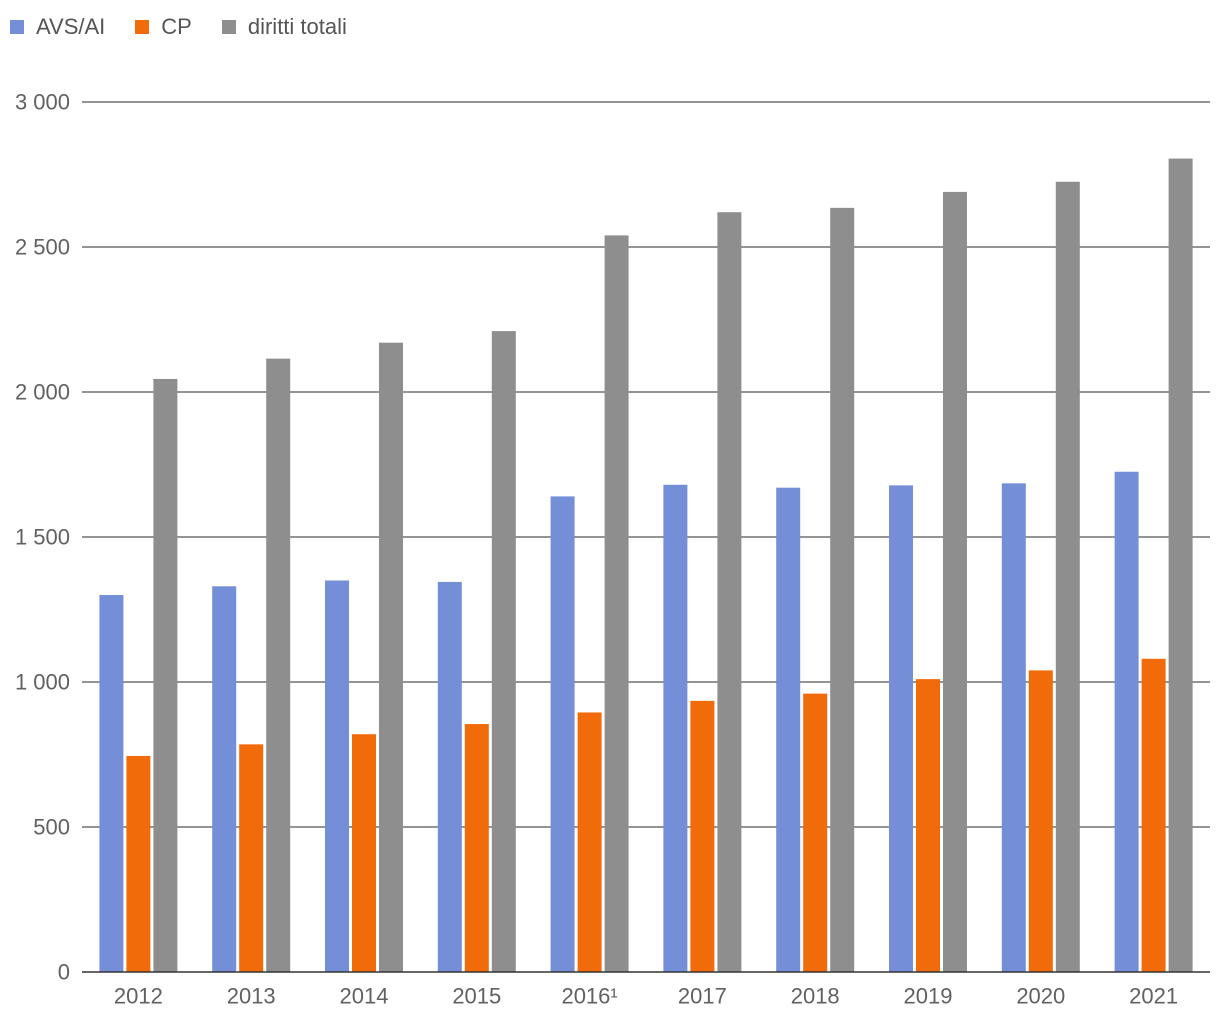  I want to click on y-axis-labels: 0 500 1 000 1 500 2 000 2 500 3 000, so click(42, 537).